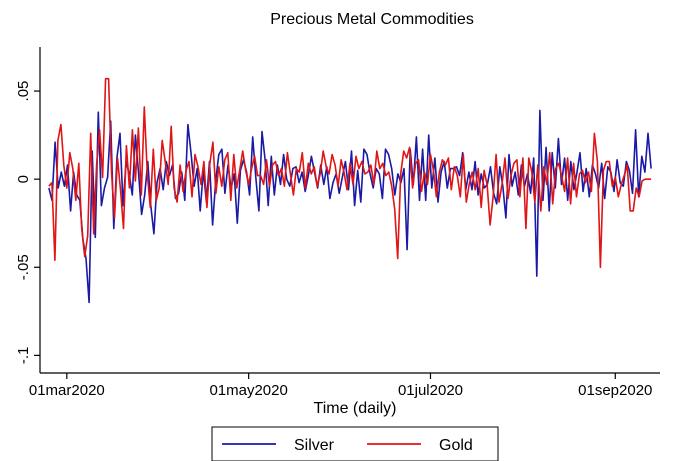 The width and height of the screenshot is (688, 461). I want to click on x-tick-label: 01may2020, so click(248, 390).